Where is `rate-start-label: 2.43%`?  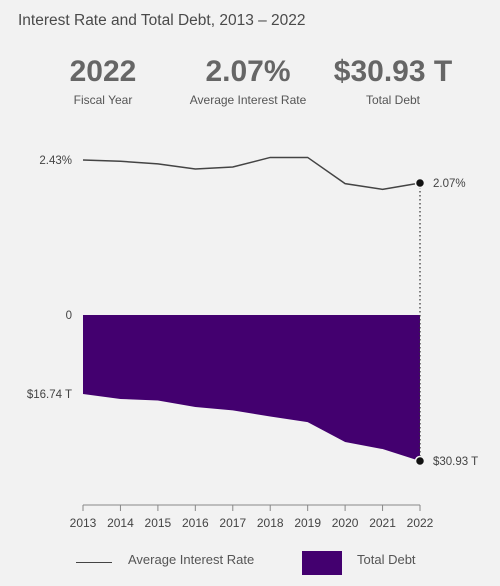
rate-start-label: 2.43% is located at coordinates (55, 161).